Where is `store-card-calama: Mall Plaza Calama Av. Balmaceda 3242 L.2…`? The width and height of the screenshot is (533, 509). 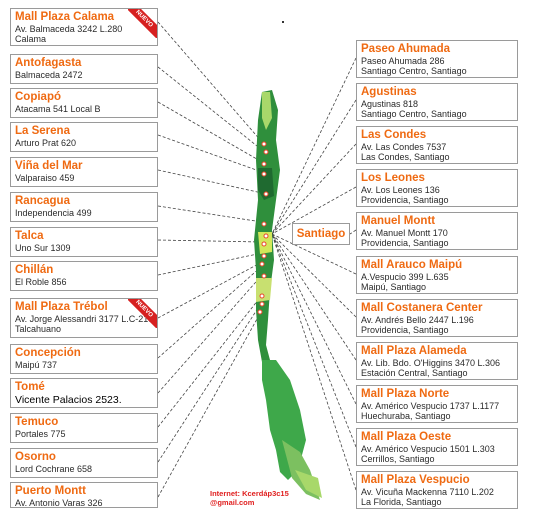 store-card-calama: Mall Plaza Calama Av. Balmaceda 3242 L.2… is located at coordinates (84, 27).